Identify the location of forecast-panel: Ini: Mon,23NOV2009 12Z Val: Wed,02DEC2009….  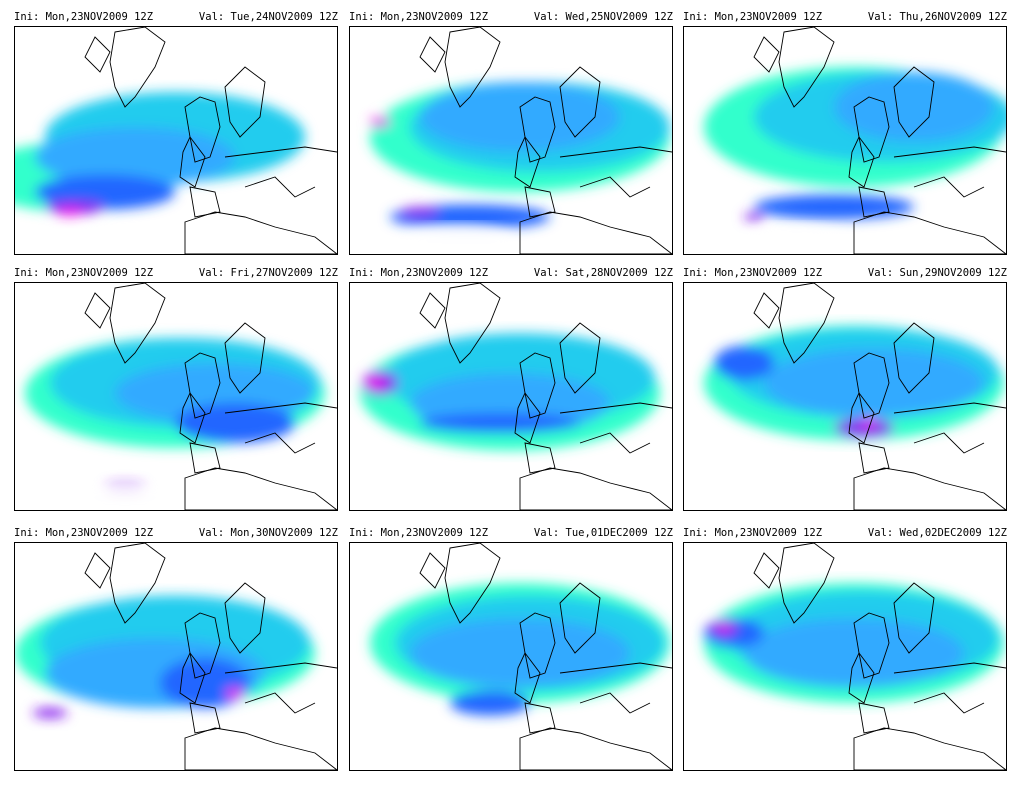
(845, 648).